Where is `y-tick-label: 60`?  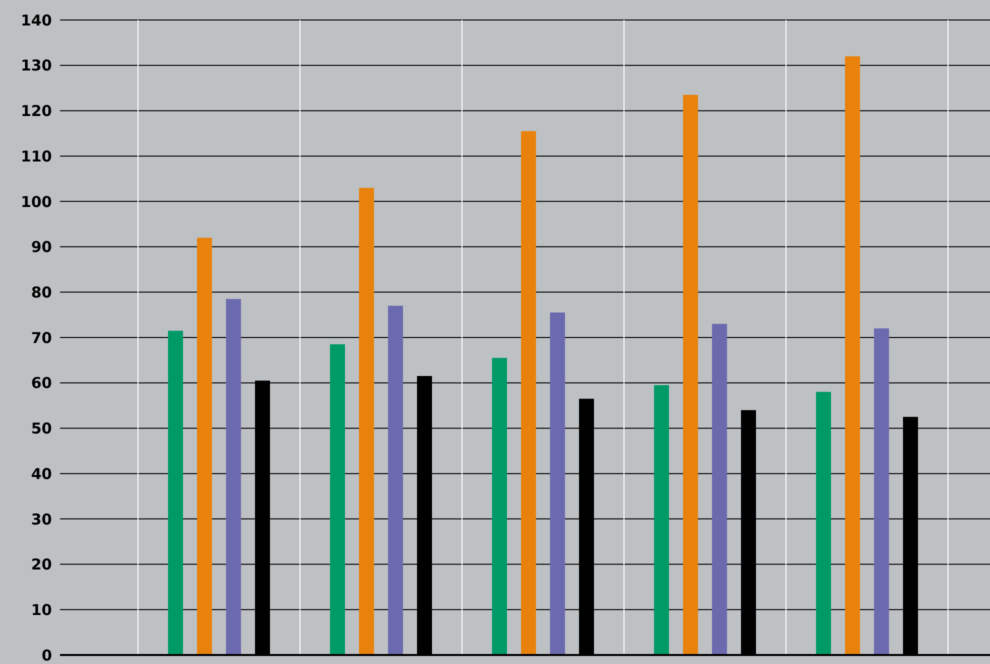 y-tick-label: 60 is located at coordinates (41, 383).